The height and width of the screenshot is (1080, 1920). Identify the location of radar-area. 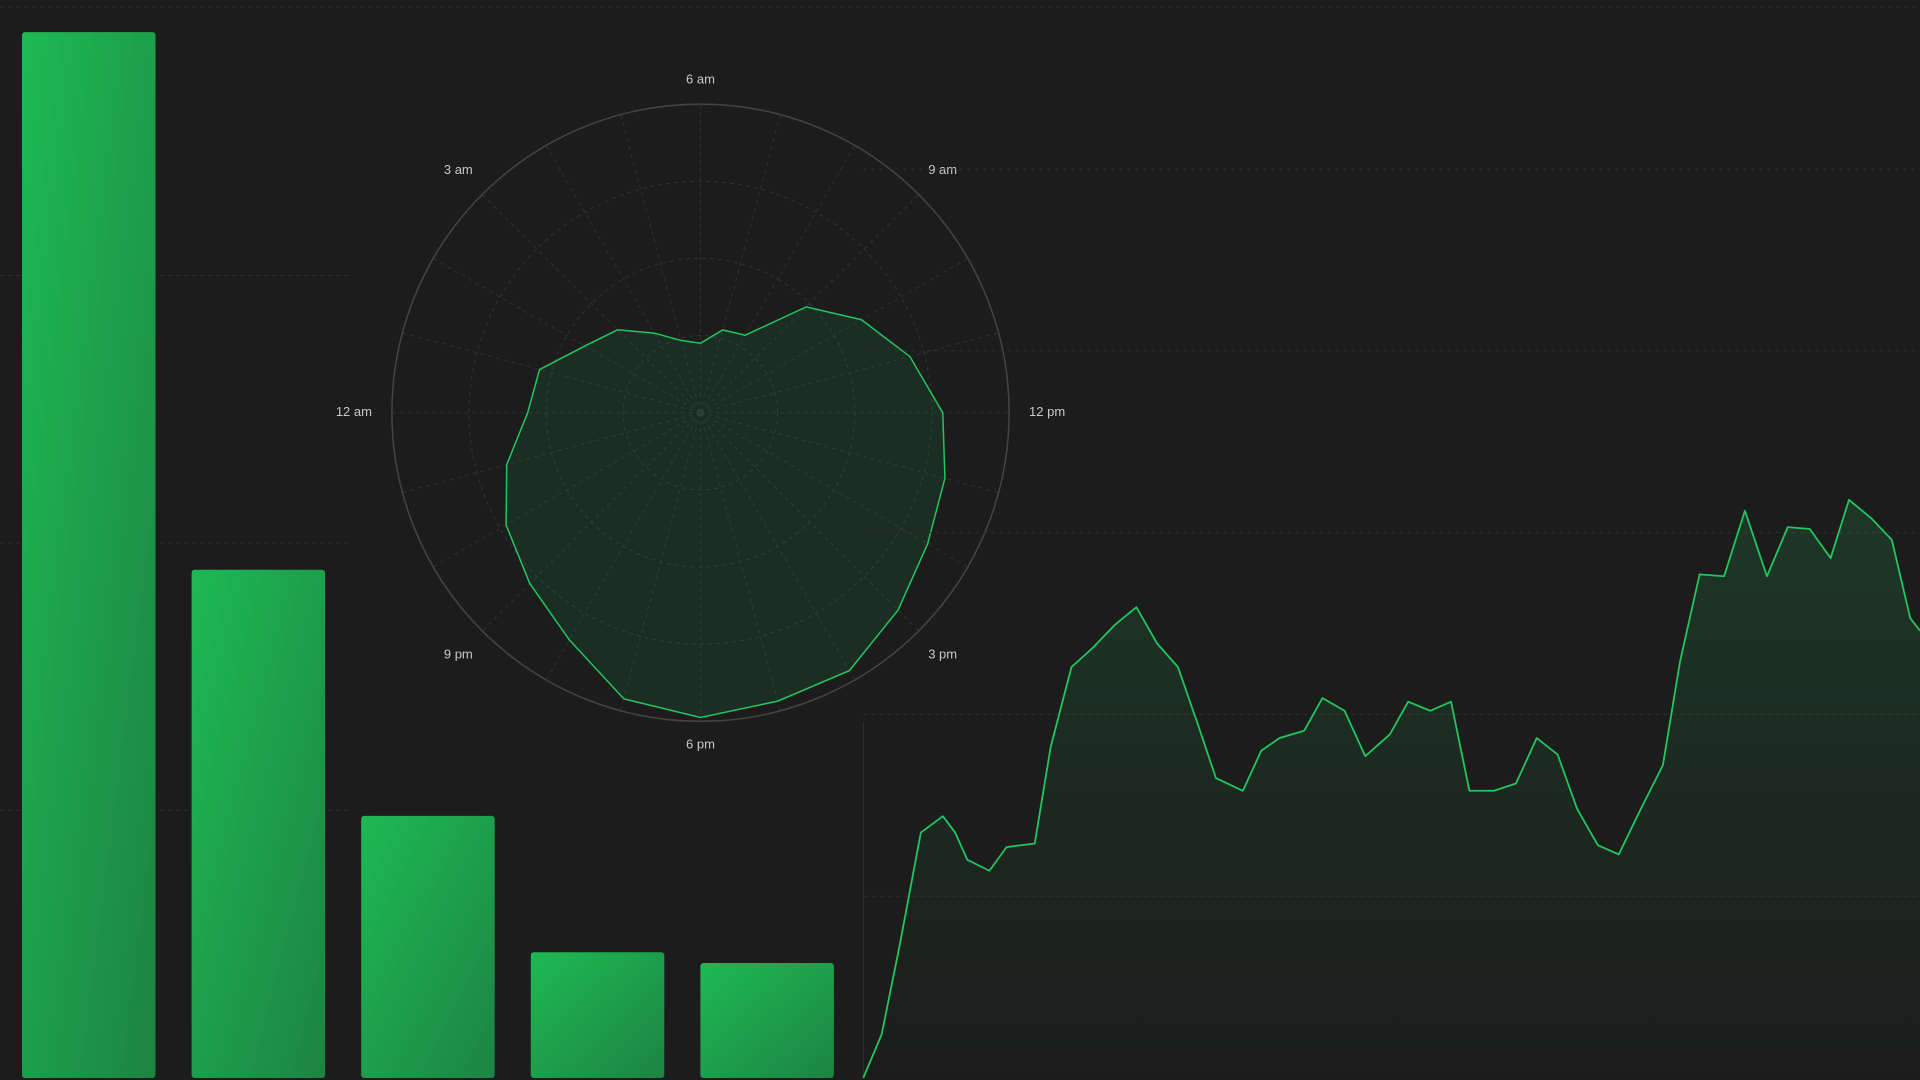
(725, 512).